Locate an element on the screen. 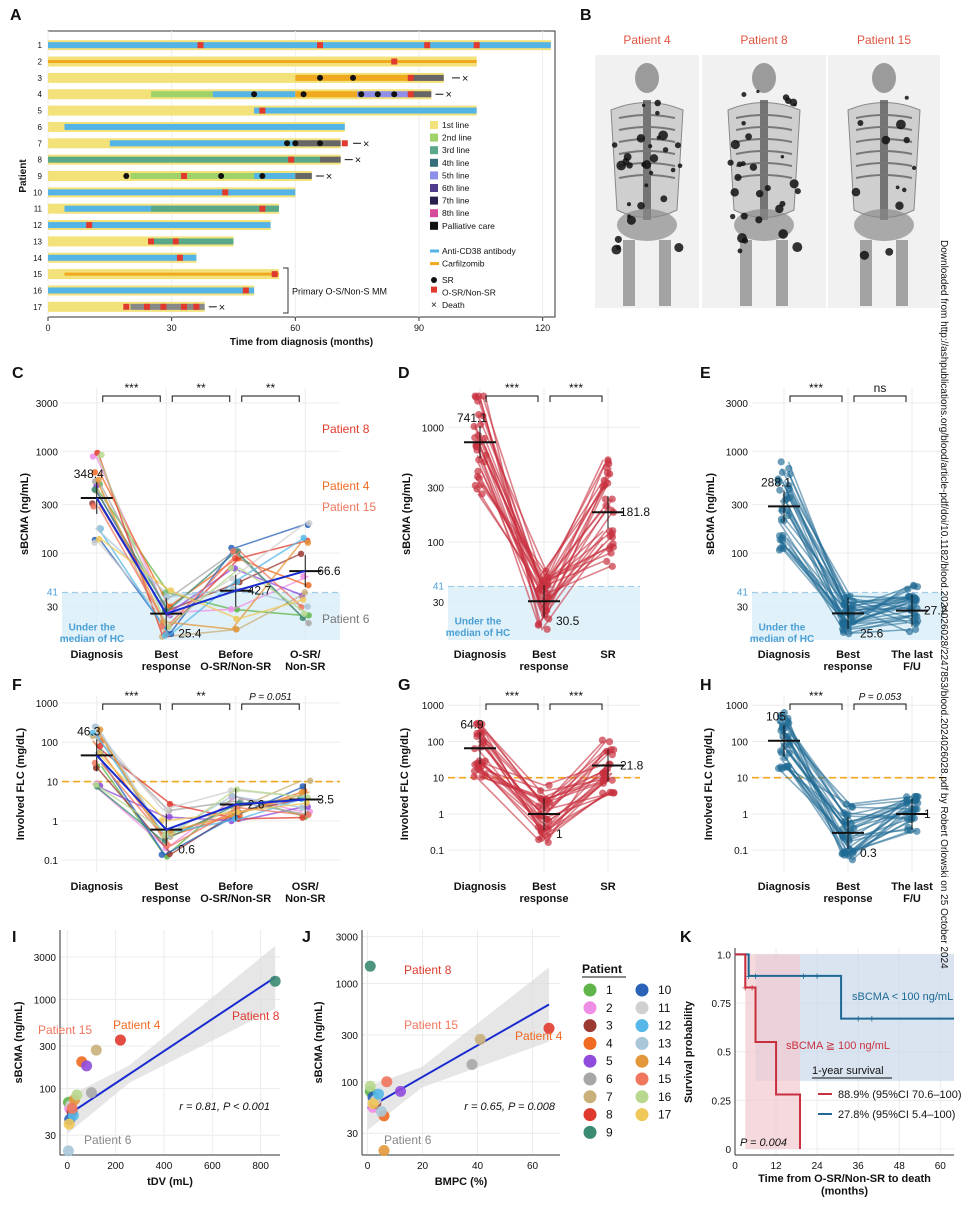 This screenshot has height=1222, width=974. x-tick-label: OSR/Non-SR is located at coordinates (305, 893).